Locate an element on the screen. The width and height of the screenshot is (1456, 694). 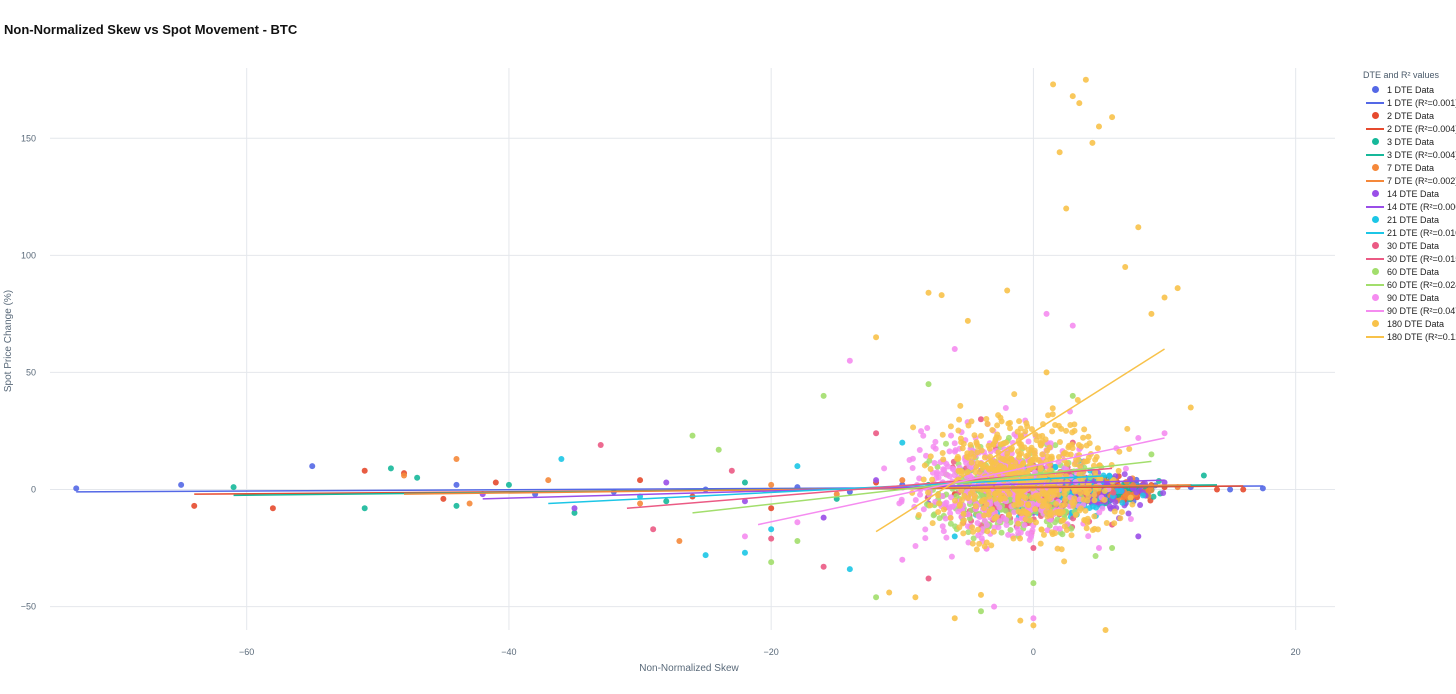
x-tick-label: 20 is located at coordinates (1296, 652).